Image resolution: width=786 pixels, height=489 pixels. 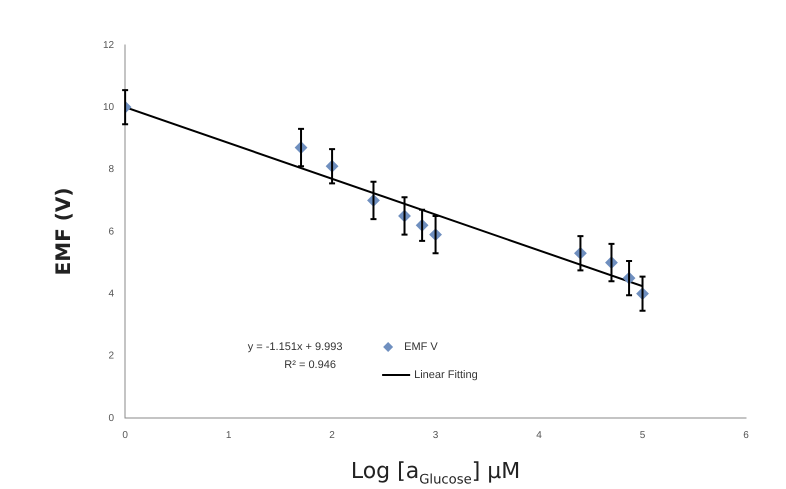 What do you see at coordinates (310, 365) in the screenshot?
I see `annotation: R² = 0.946` at bounding box center [310, 365].